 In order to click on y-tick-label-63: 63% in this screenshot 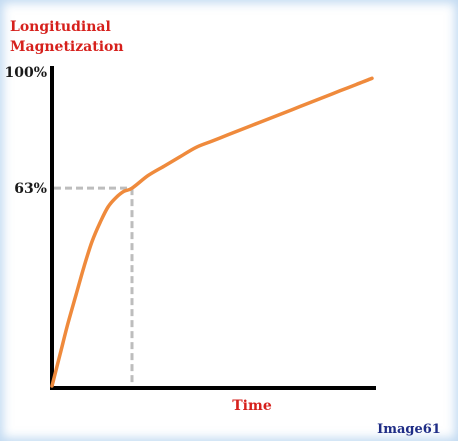, I will do `click(30, 189)`.